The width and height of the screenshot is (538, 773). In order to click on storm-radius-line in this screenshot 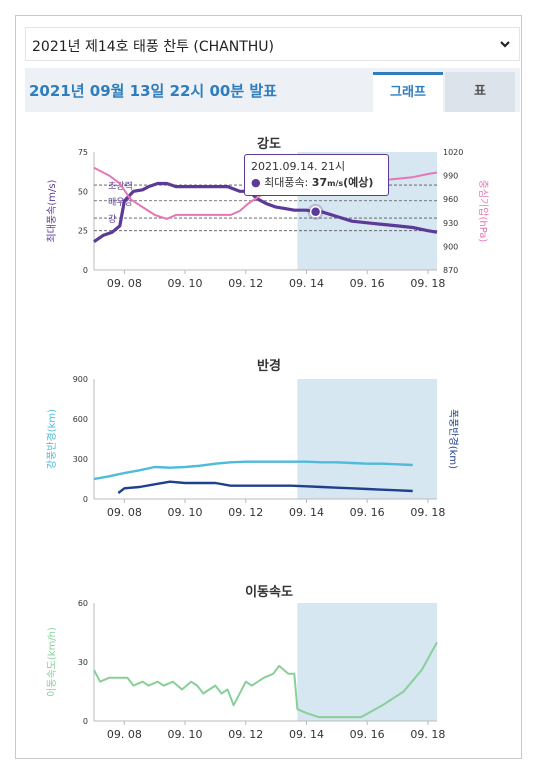, I will do `click(265, 487)`.